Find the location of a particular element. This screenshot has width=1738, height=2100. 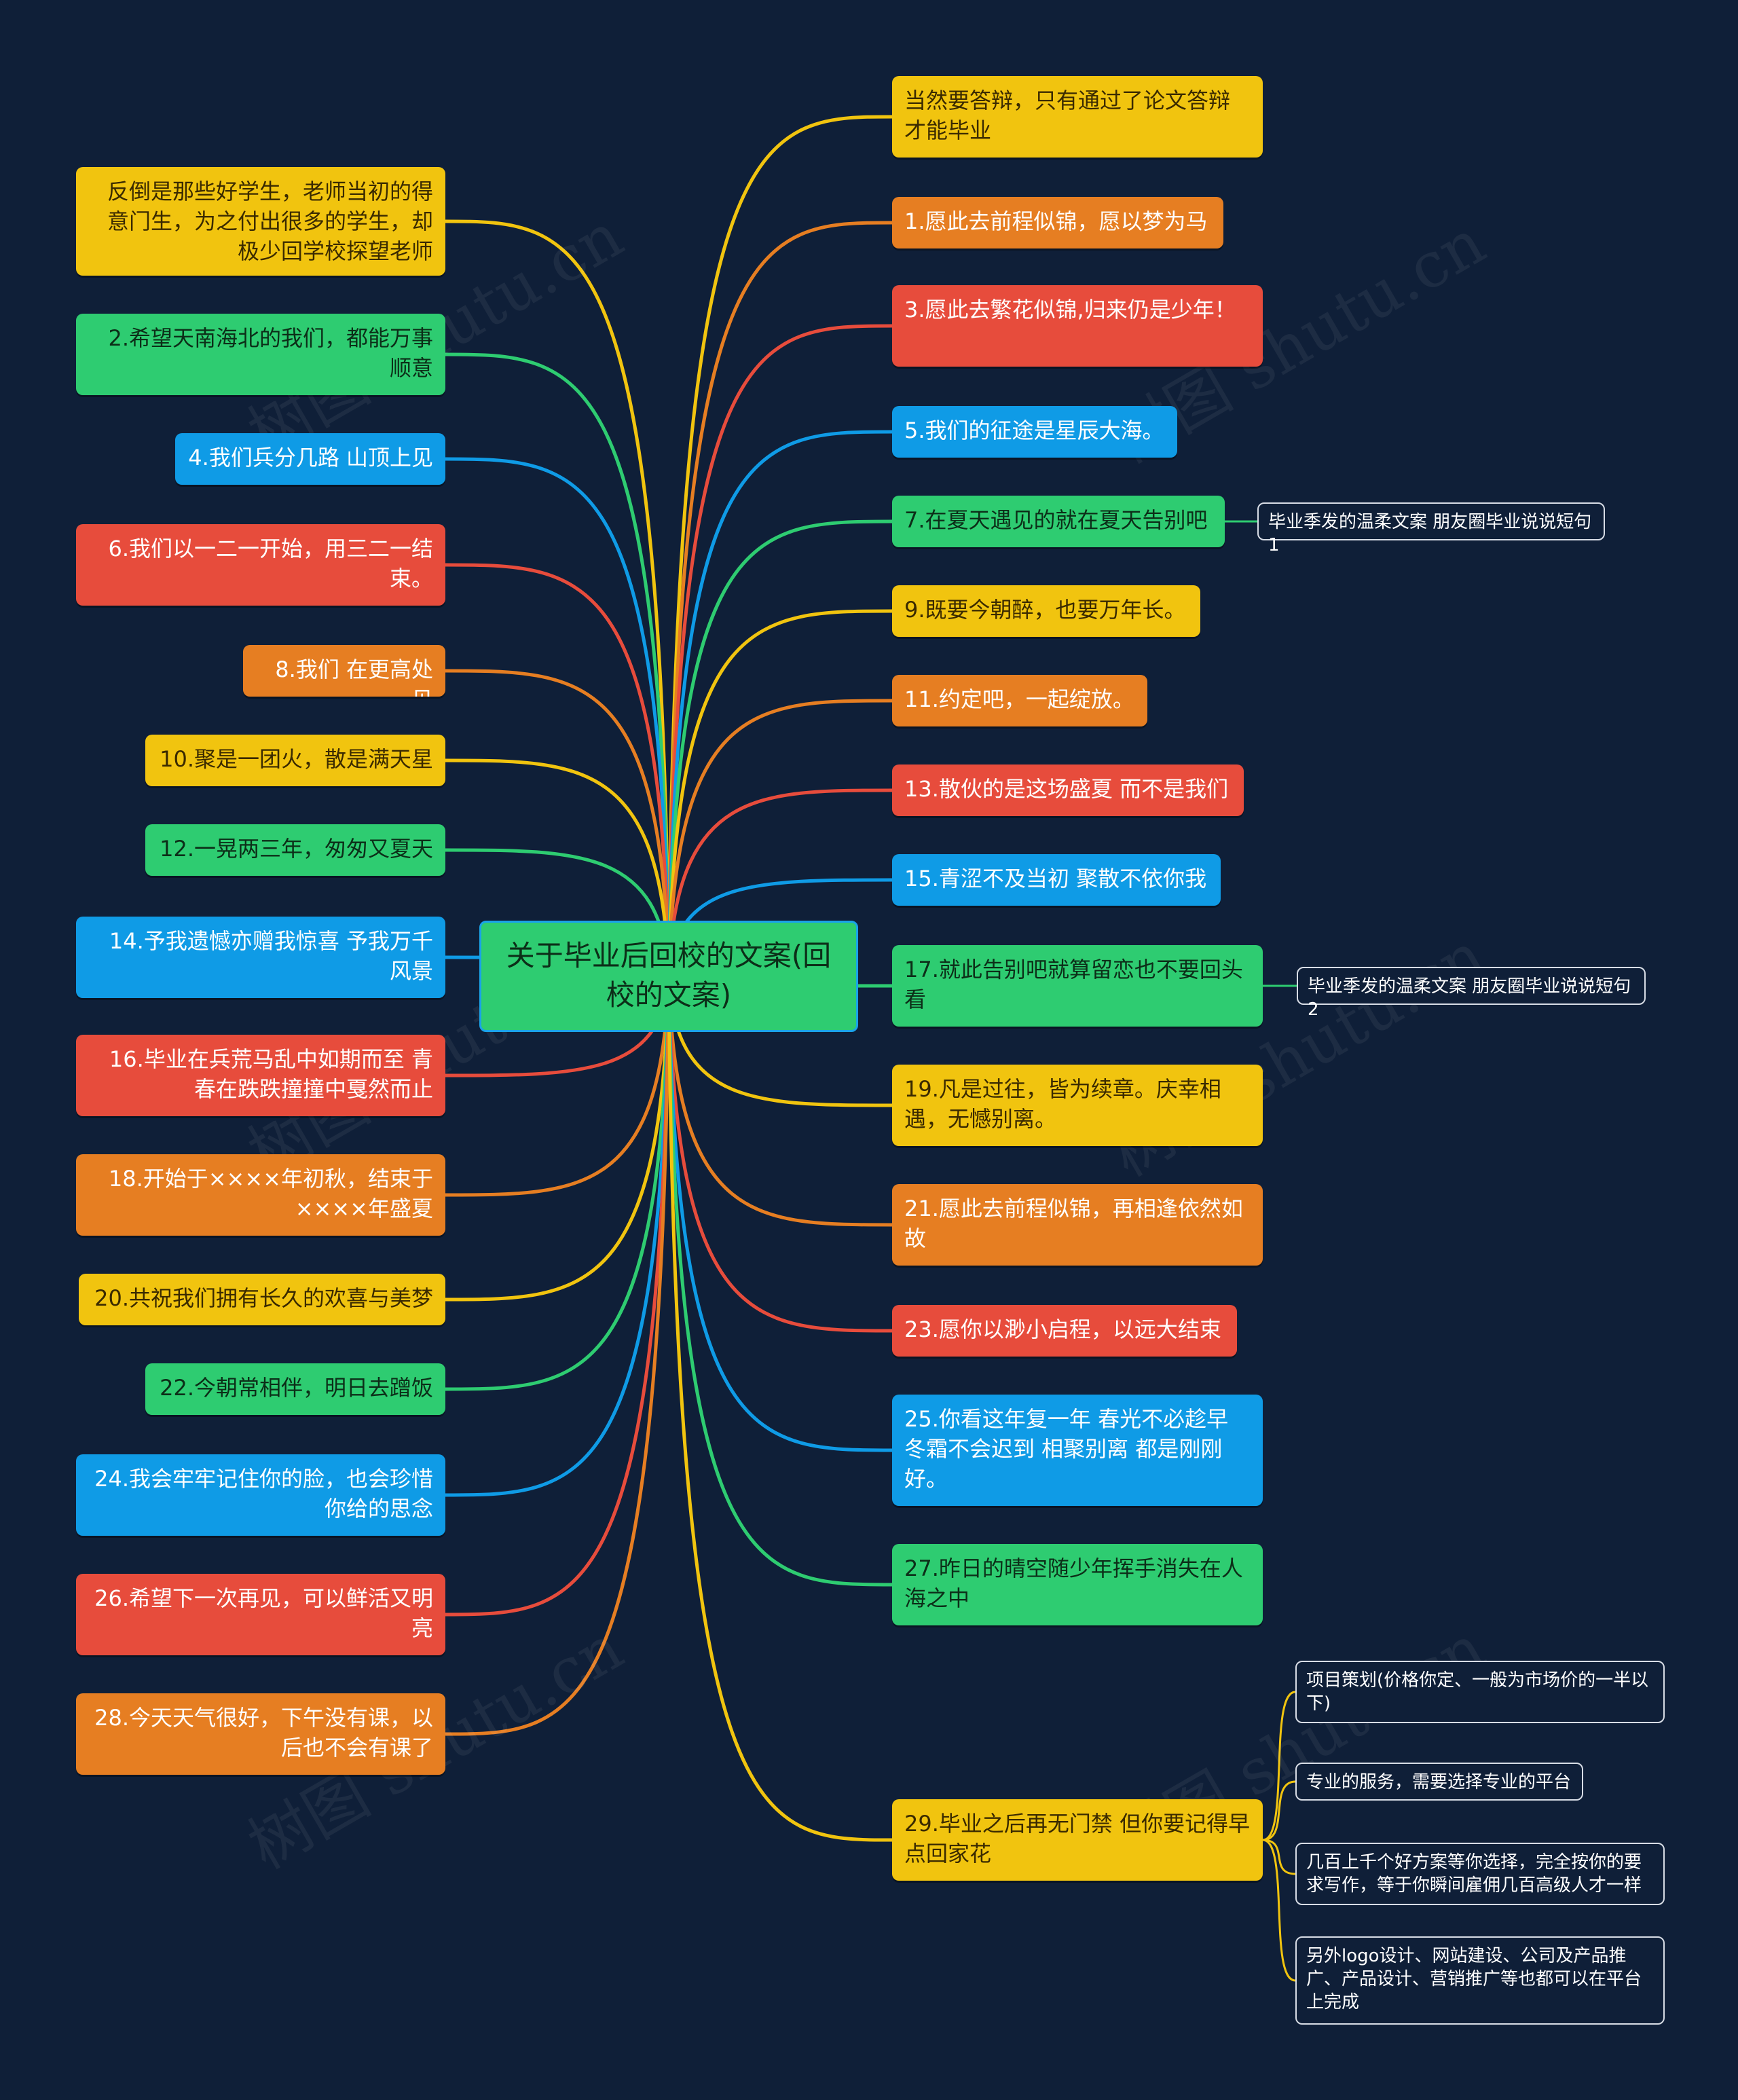

right-branch-node: 23.愿你以渺小启程，以远大结束 is located at coordinates (1065, 1331).